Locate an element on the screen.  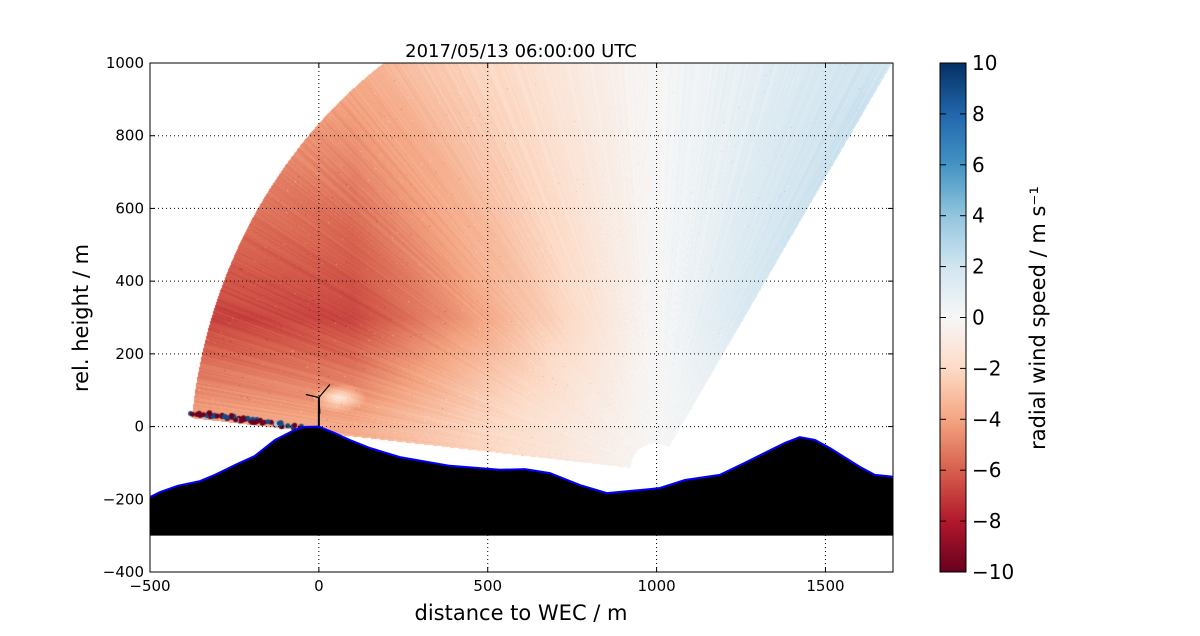
colorbar-tick-label: −6 is located at coordinates (986, 470).